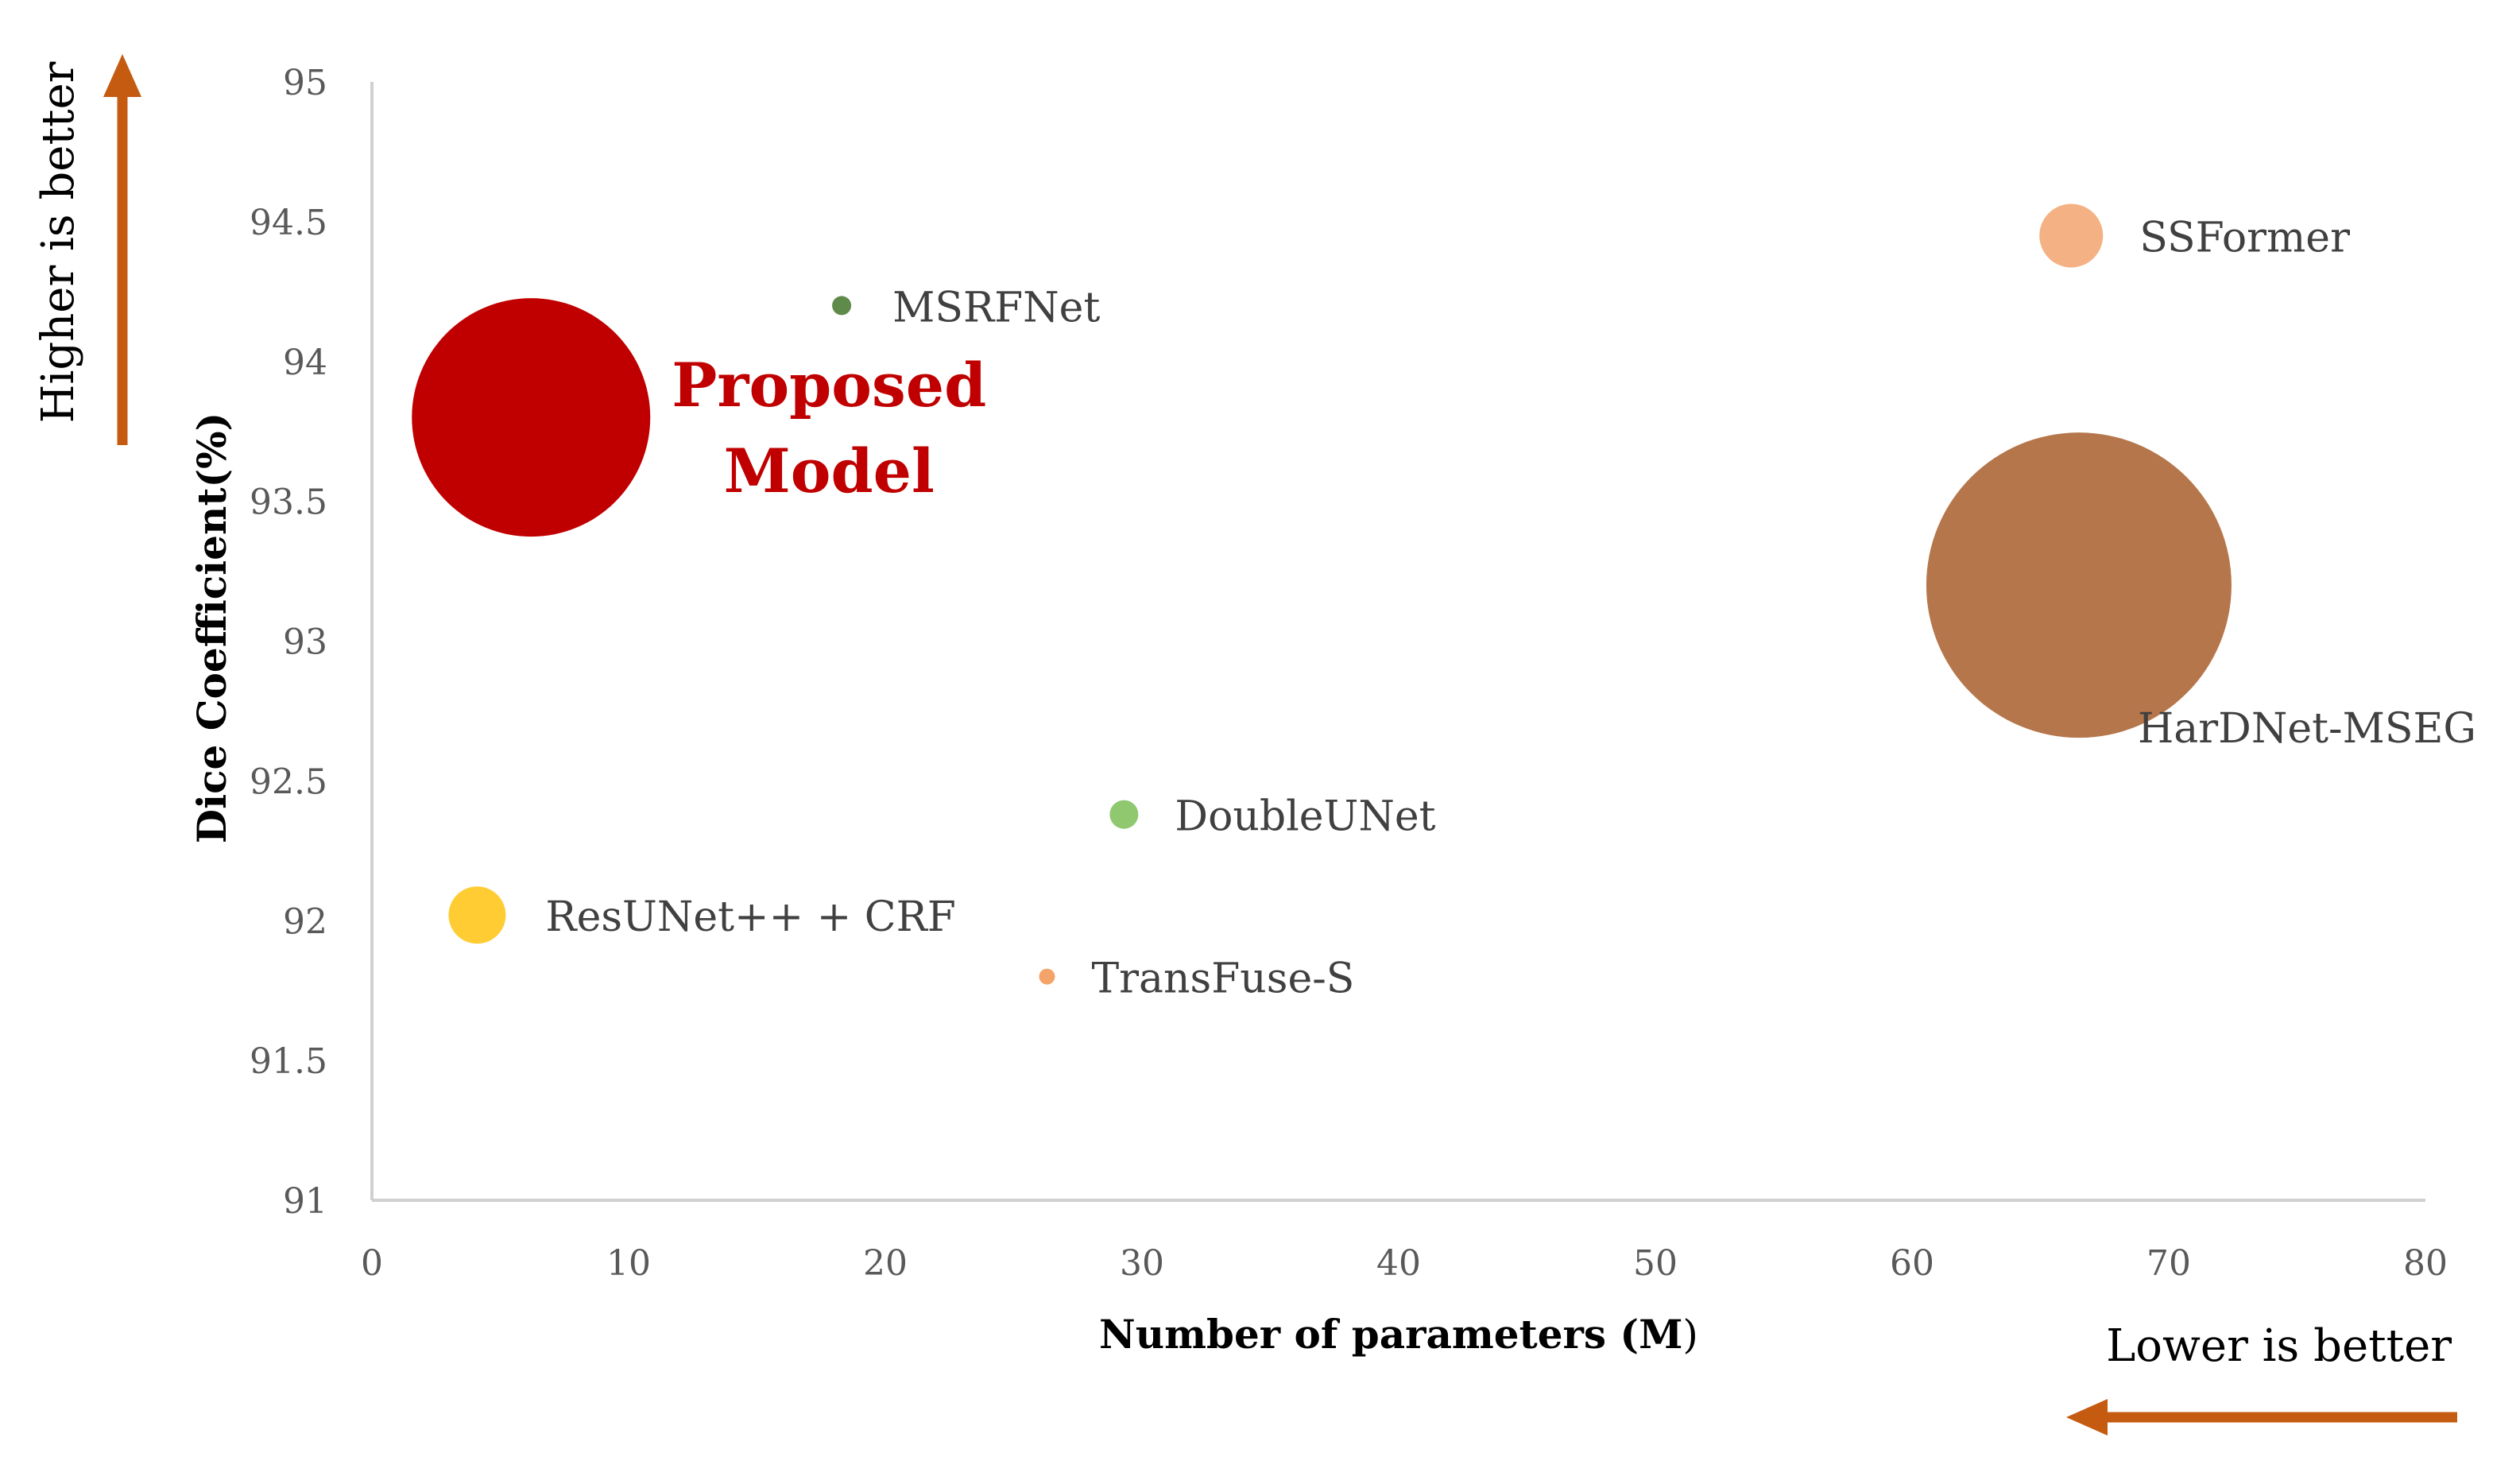 This screenshot has width=2520, height=1457. I want to click on bubble-transfuse-s, so click(1047, 976).